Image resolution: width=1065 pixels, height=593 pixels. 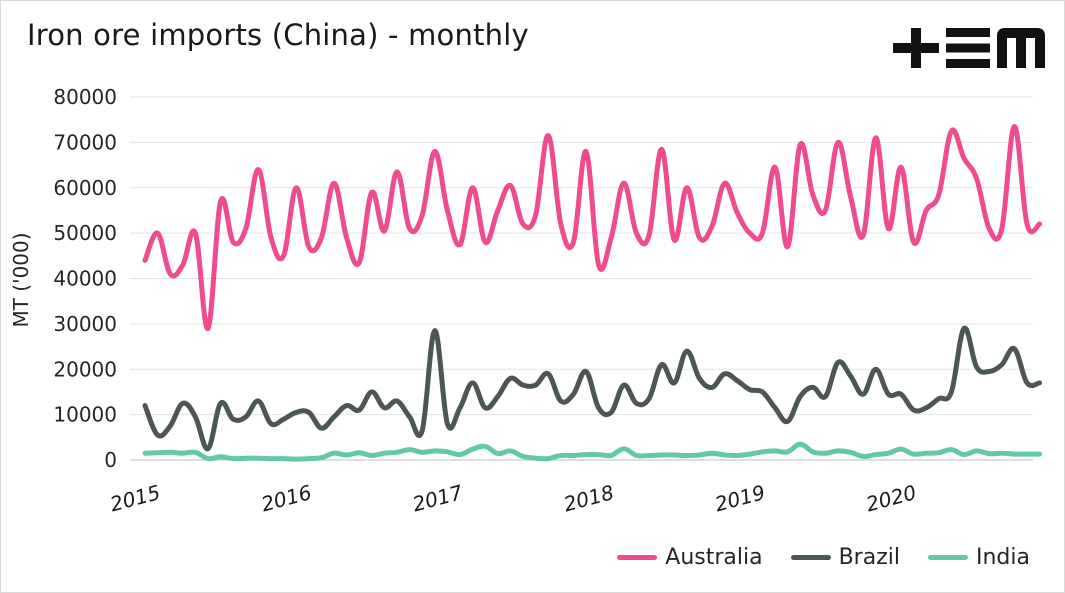 What do you see at coordinates (592, 451) in the screenshot?
I see `series-line-india` at bounding box center [592, 451].